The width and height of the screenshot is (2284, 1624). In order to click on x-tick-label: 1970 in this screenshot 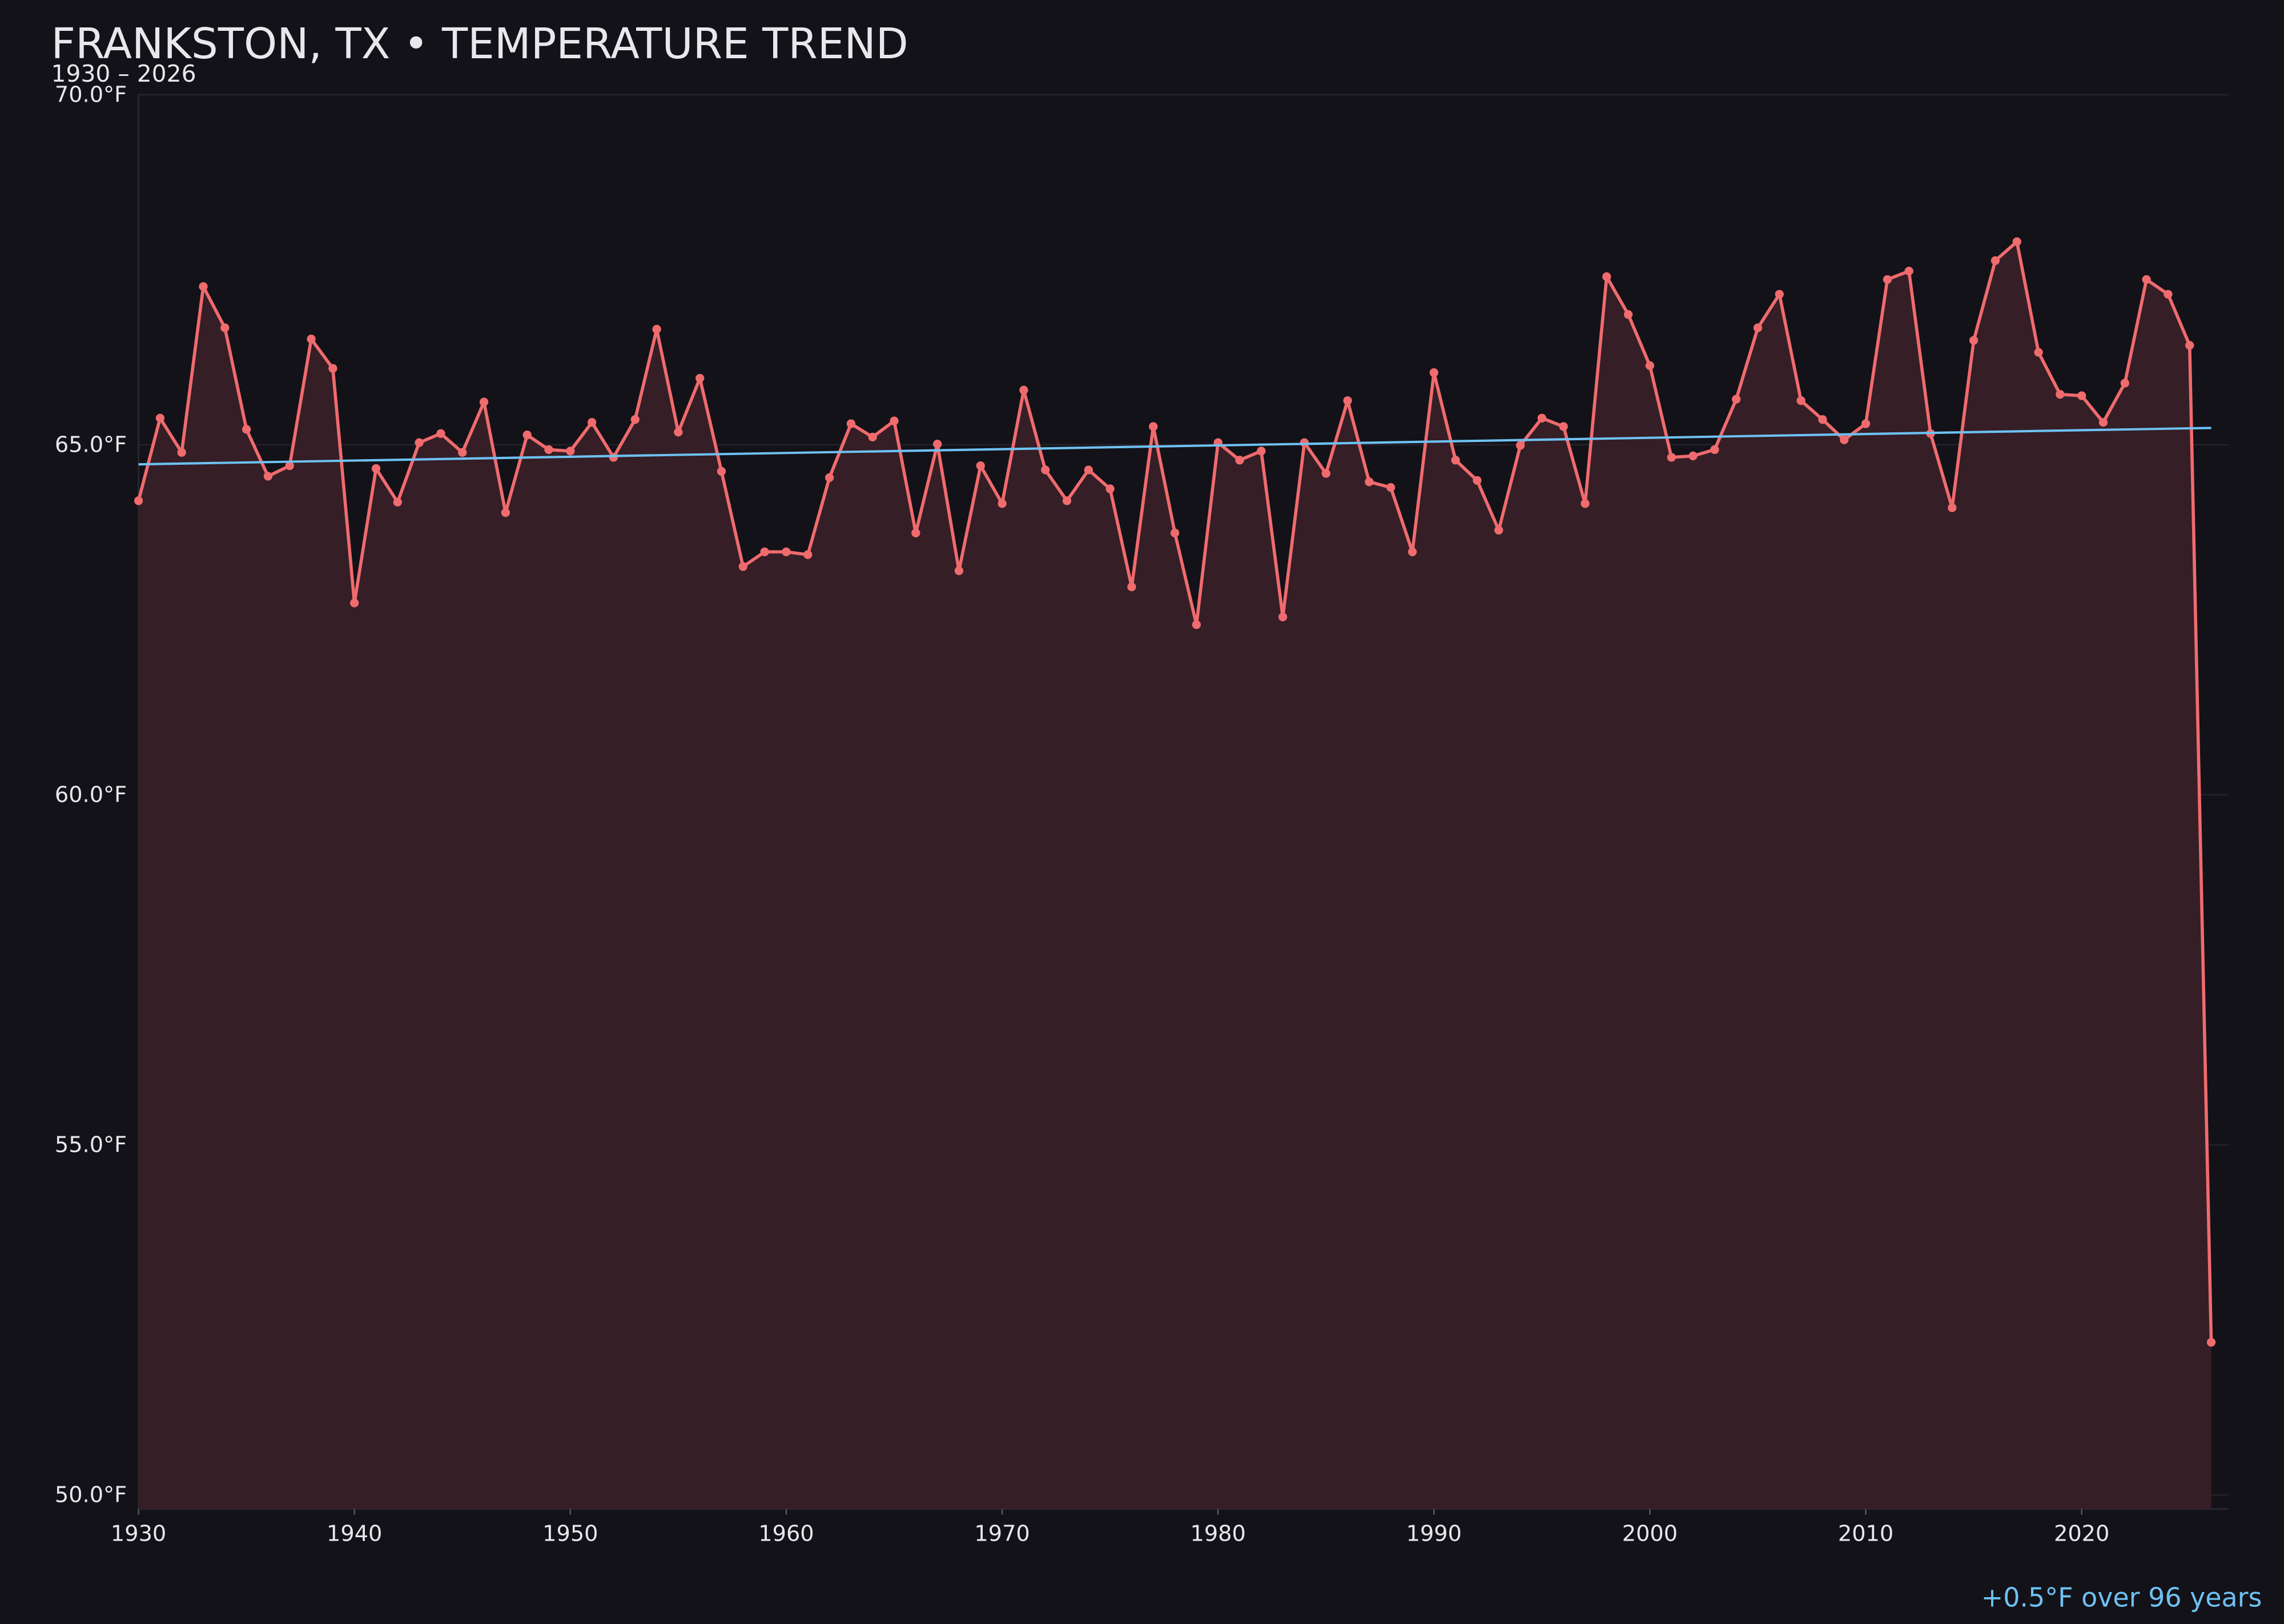, I will do `click(1002, 1534)`.